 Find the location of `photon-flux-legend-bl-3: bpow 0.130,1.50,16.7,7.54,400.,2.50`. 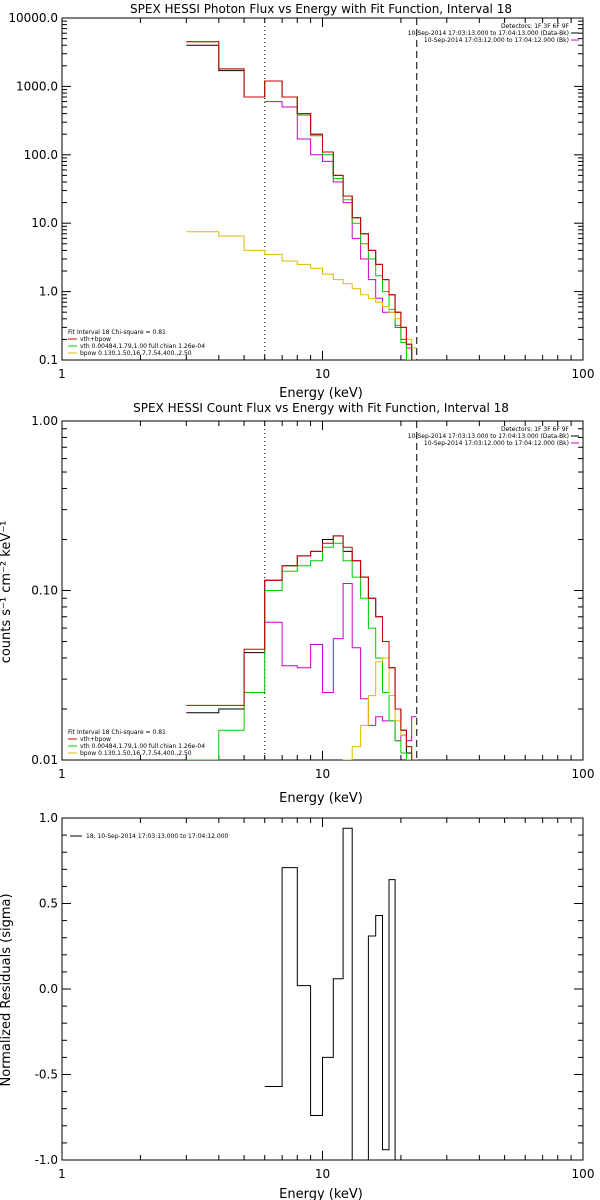

photon-flux-legend-bl-3: bpow 0.130,1.50,16.7,7.54,400.,2.50 is located at coordinates (136, 353).